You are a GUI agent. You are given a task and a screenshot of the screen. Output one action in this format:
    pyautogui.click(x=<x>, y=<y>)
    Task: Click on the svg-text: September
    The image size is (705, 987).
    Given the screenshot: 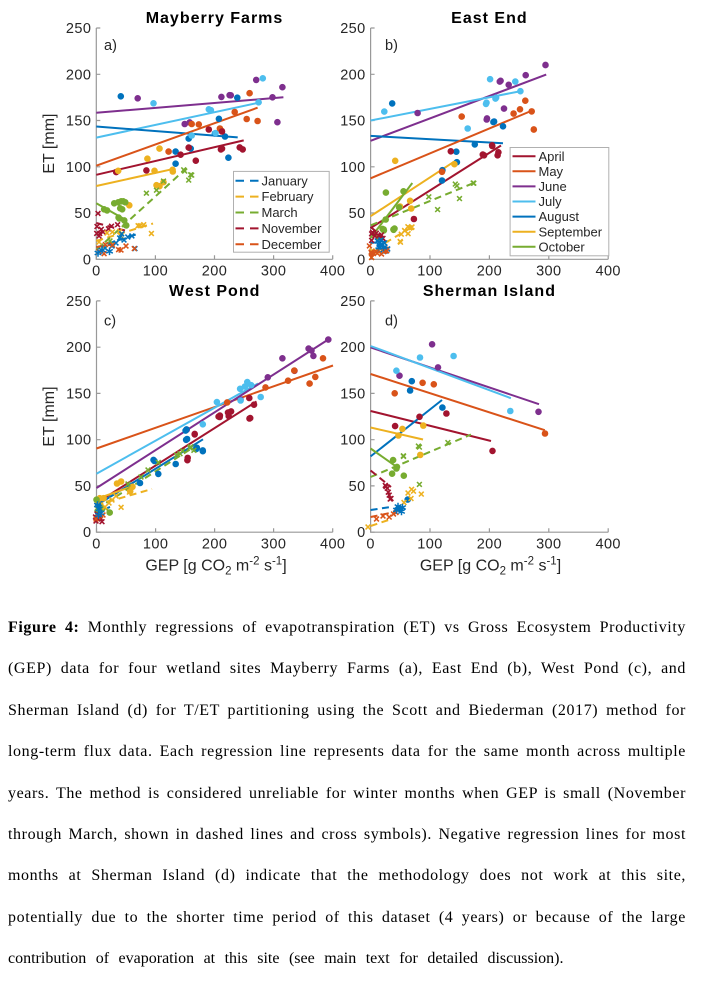 What is the action you would take?
    pyautogui.click(x=571, y=231)
    